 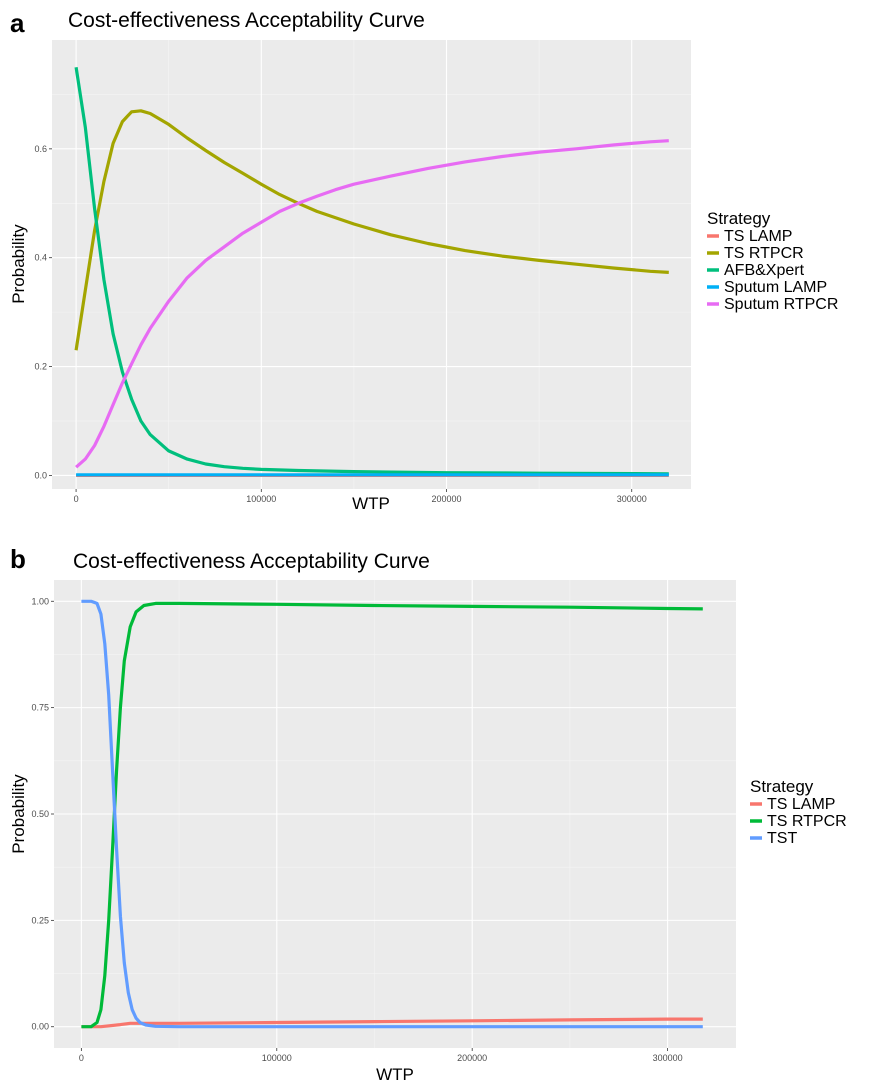 I want to click on panel-letter: b, so click(x=18, y=559).